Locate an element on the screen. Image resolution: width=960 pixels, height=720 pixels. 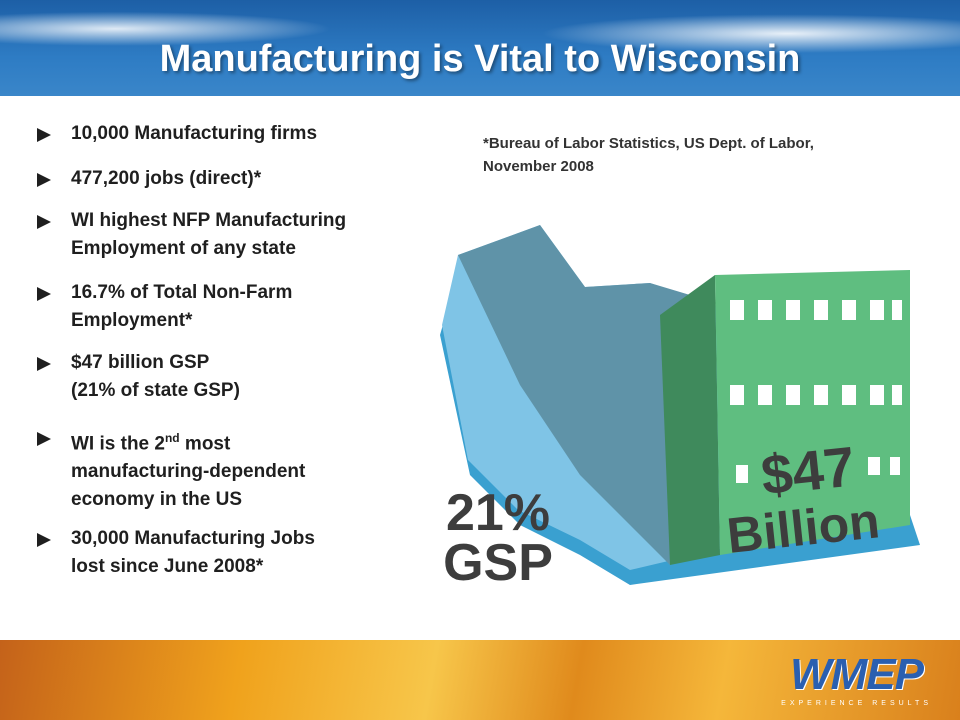
building-side is located at coordinates (690, 420).